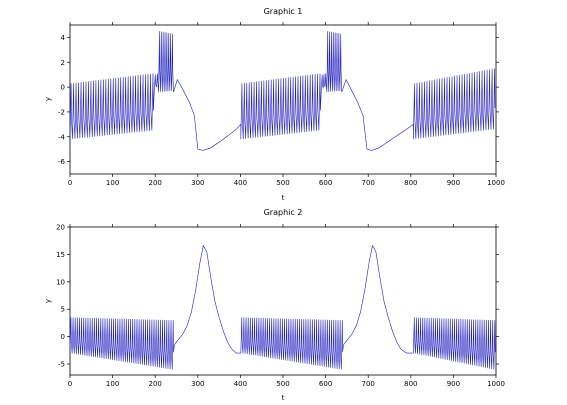 Image resolution: width=567 pixels, height=405 pixels. Describe the element at coordinates (63, 63) in the screenshot. I see `y-tick-label: 2` at that location.